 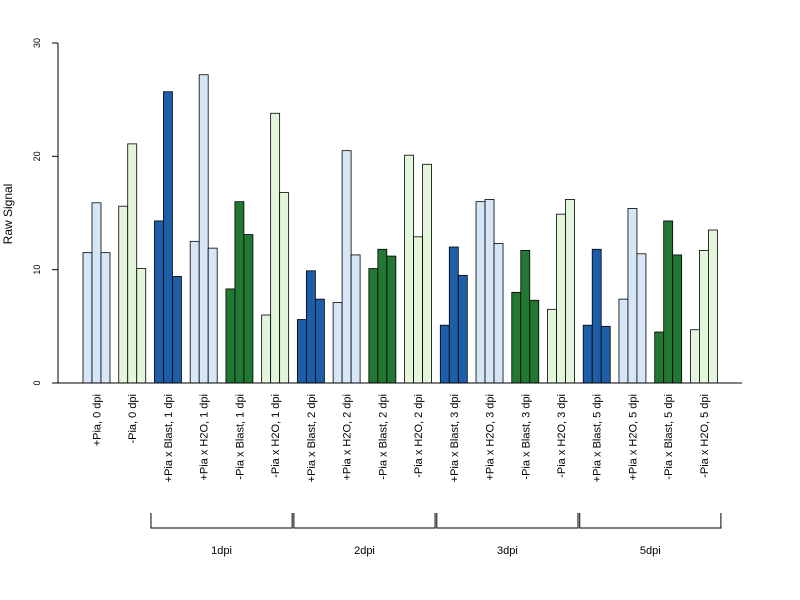 I want to click on y-ticks: 0 10 20 30, so click(x=45, y=212).